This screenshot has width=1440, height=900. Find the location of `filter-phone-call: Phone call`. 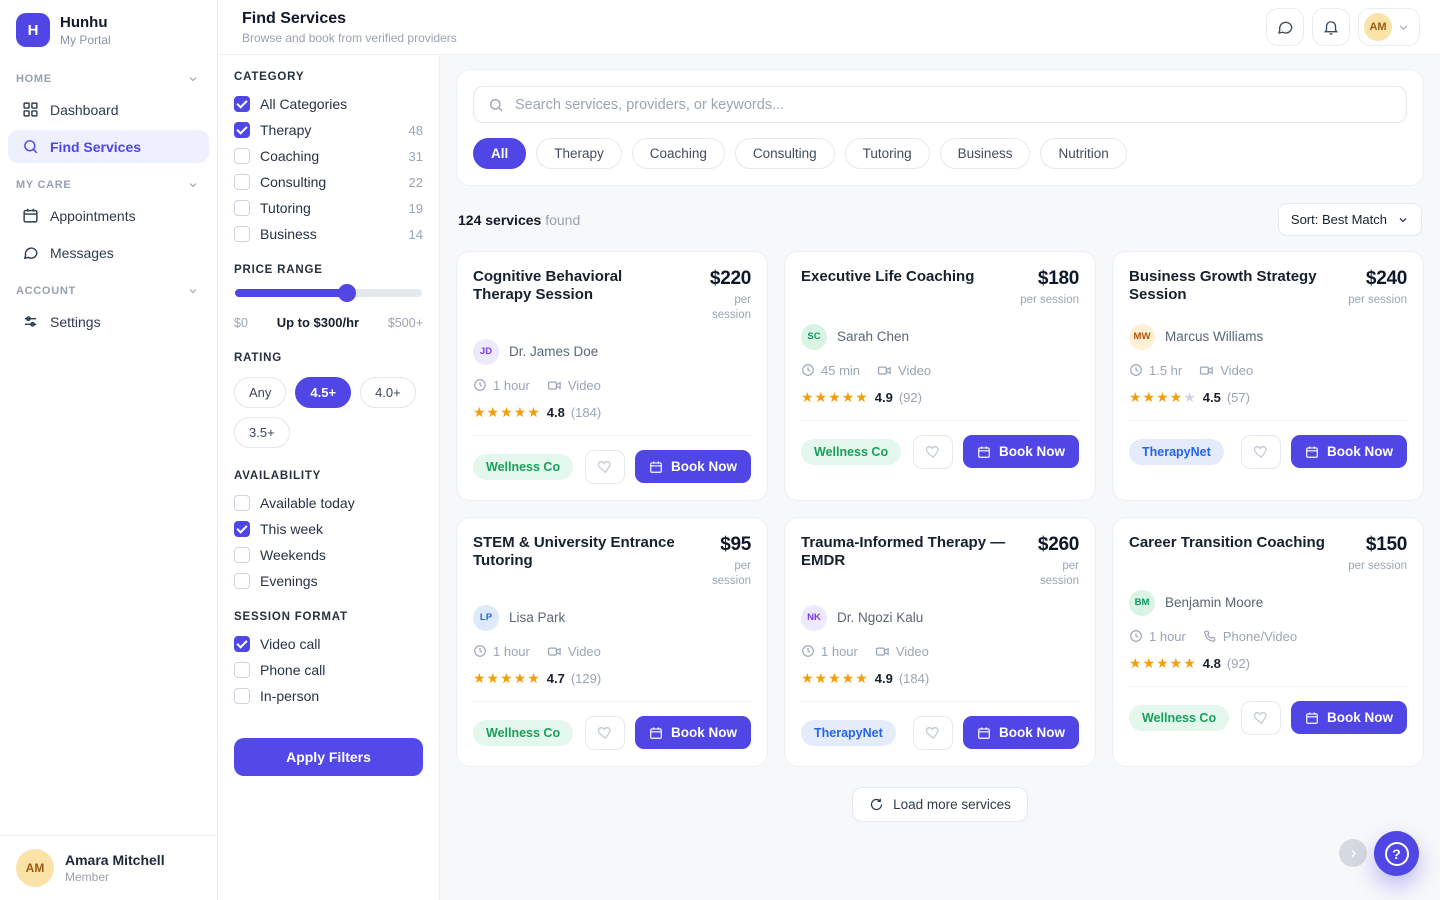

filter-phone-call: Phone call is located at coordinates (328, 670).